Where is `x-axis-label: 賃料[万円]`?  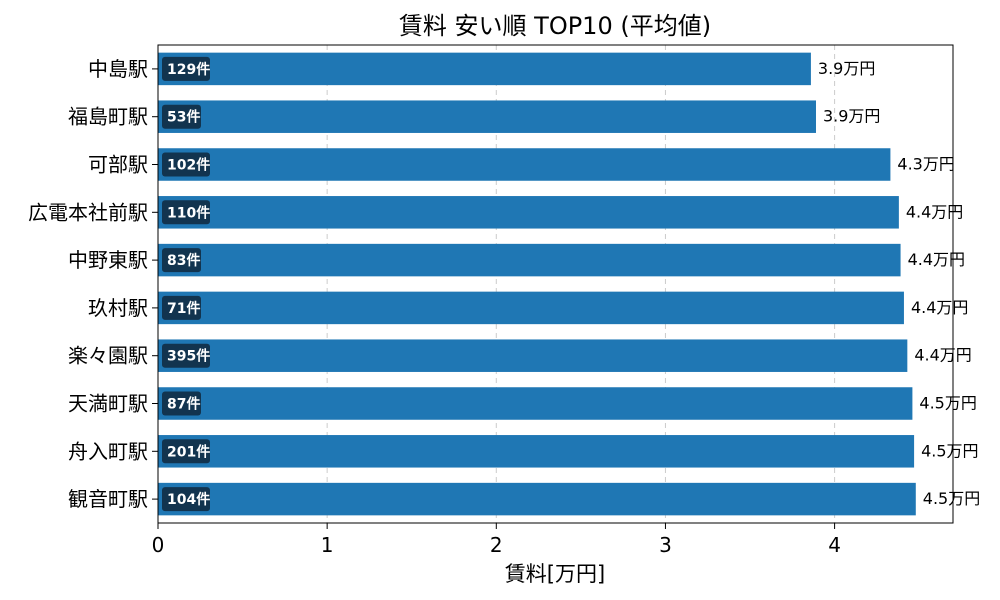 x-axis-label: 賃料[万円] is located at coordinates (555, 574).